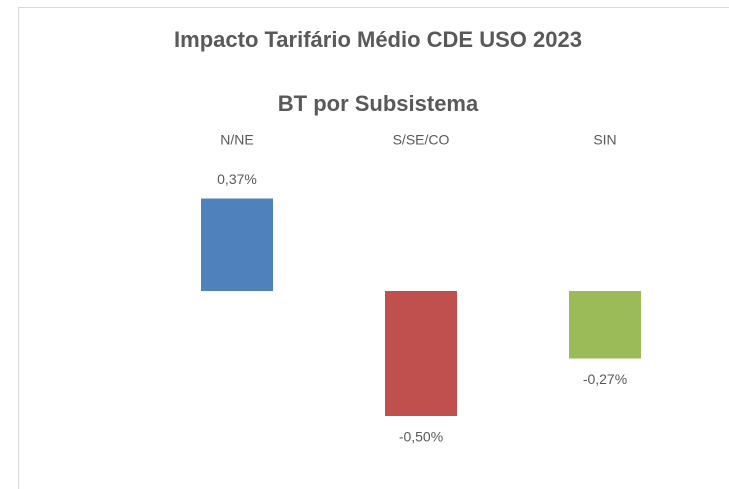 Image resolution: width=729 pixels, height=489 pixels. I want to click on value-label: 0,37%, so click(237, 179).